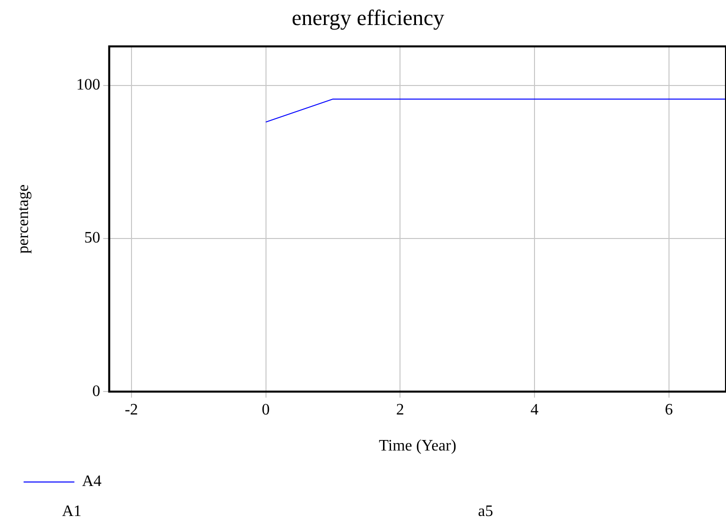  Describe the element at coordinates (668, 409) in the screenshot. I see `x-tick-label: 6` at that location.